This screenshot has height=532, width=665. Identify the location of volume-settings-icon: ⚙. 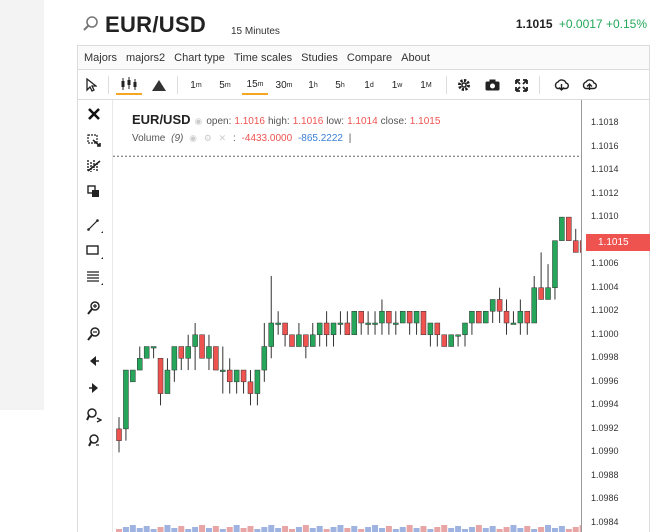
(207, 138).